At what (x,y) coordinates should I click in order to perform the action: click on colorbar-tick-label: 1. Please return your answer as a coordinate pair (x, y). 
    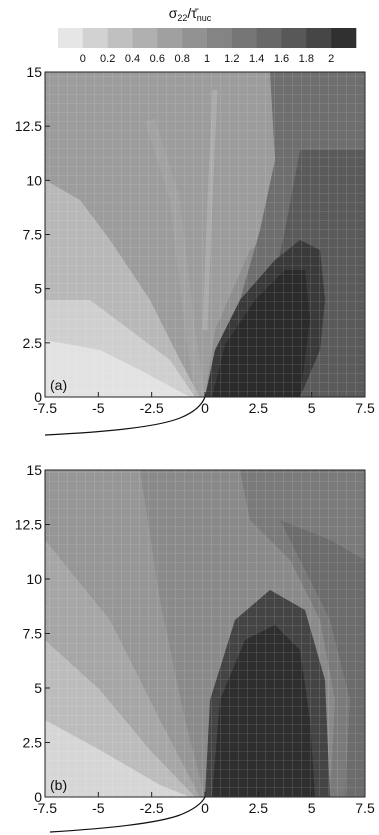
    Looking at the image, I should click on (207, 59).